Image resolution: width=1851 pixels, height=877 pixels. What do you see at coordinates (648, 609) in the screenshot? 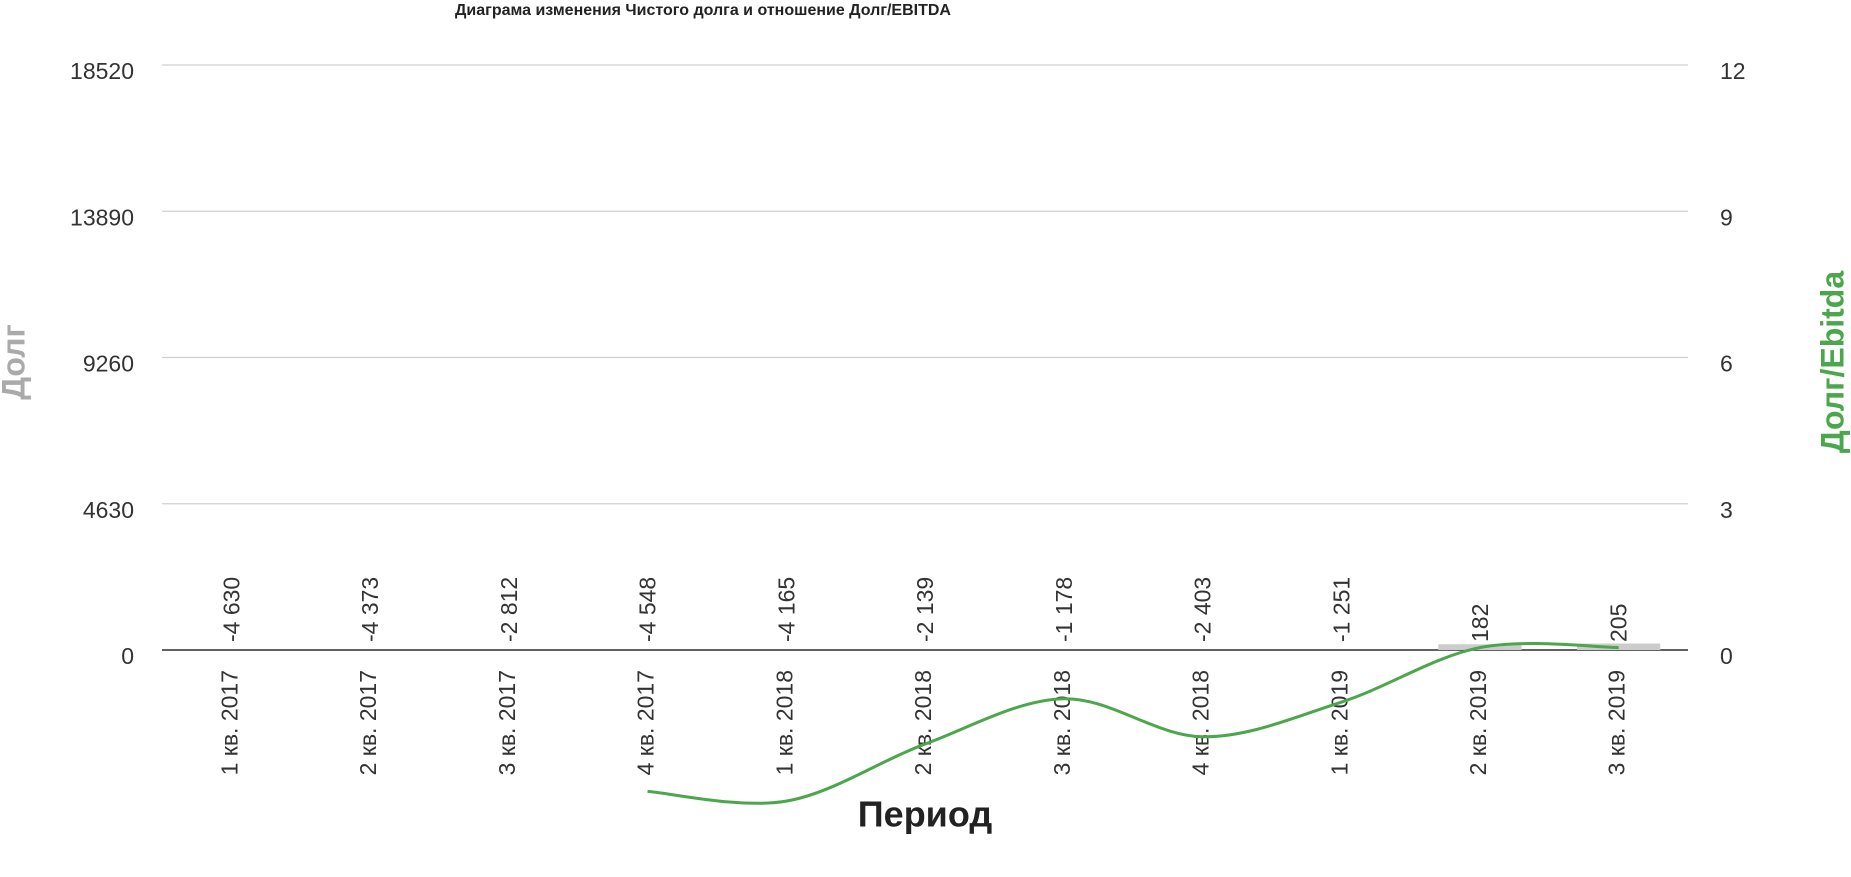
I see `data-label: -4 548` at bounding box center [648, 609].